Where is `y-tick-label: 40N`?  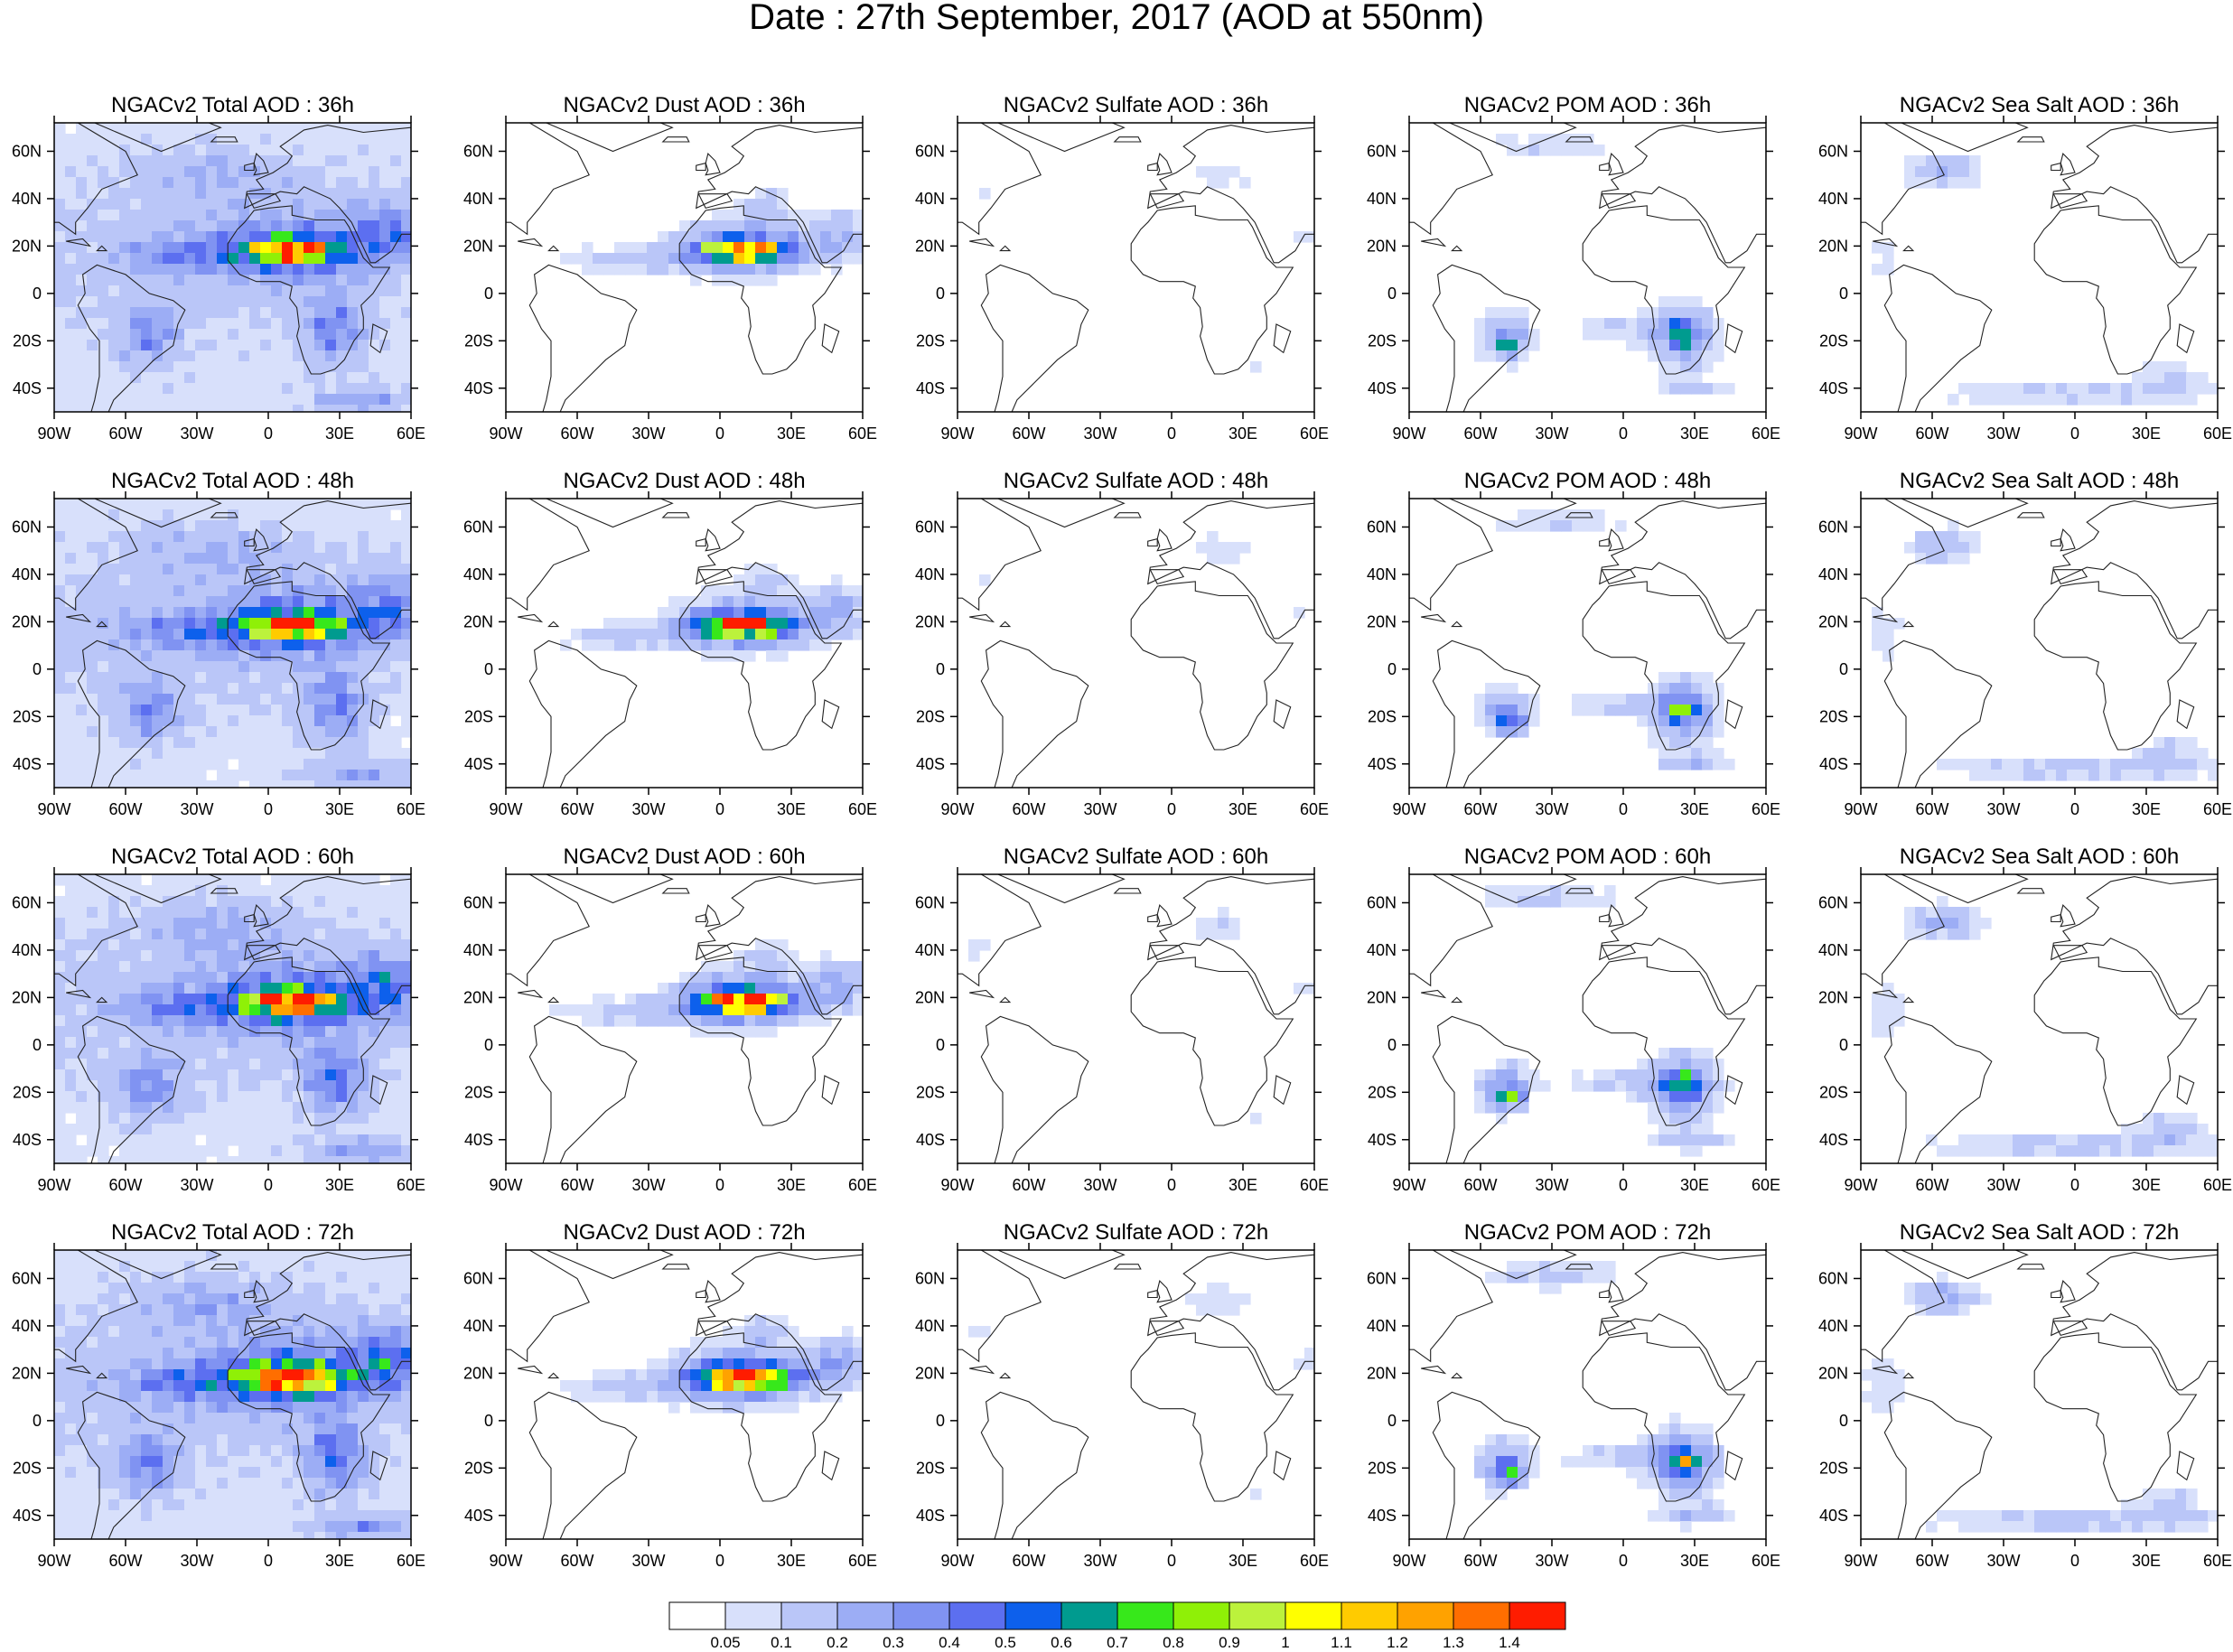
y-tick-label: 40N is located at coordinates (478, 199).